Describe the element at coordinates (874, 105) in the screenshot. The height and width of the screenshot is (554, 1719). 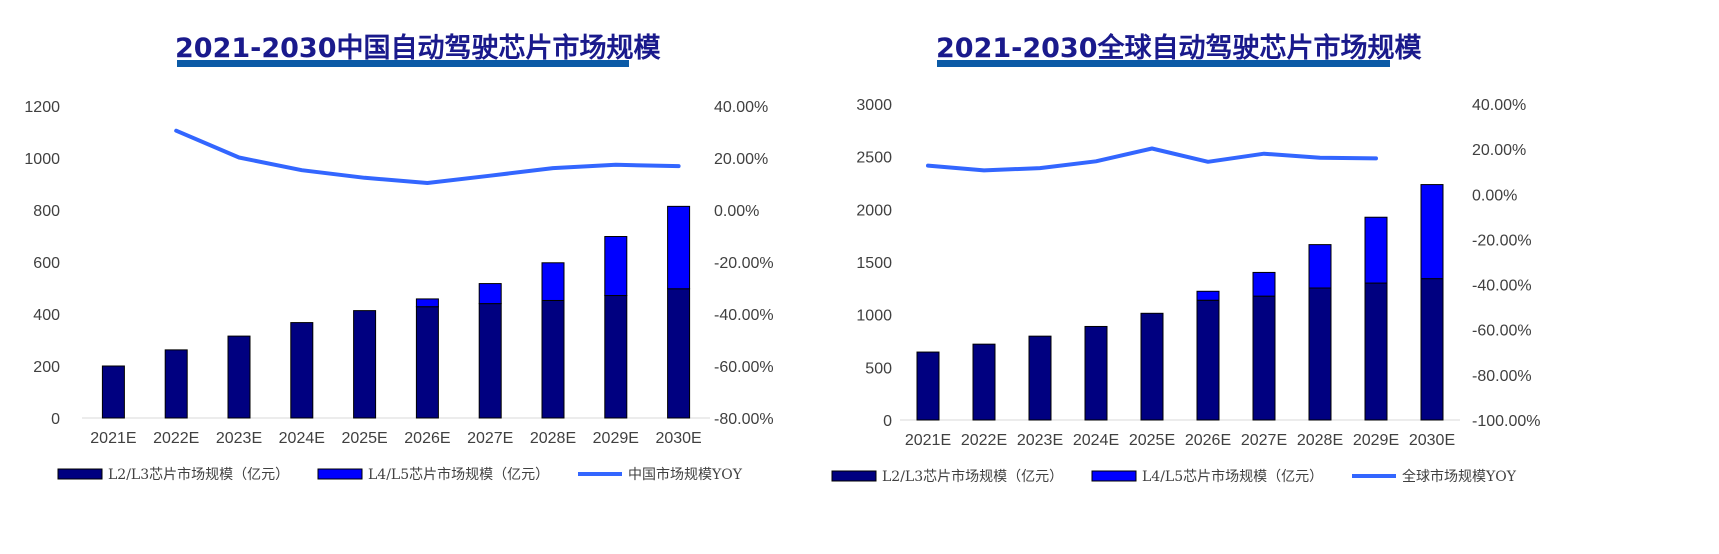
I see `y-left-tick-label: 3000` at that location.